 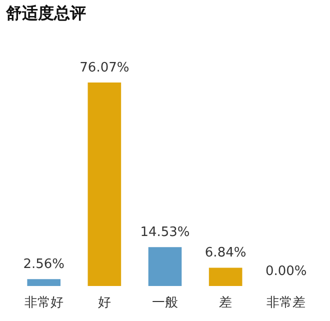 What do you see at coordinates (104, 303) in the screenshot?
I see `x-tick-label: 好` at bounding box center [104, 303].